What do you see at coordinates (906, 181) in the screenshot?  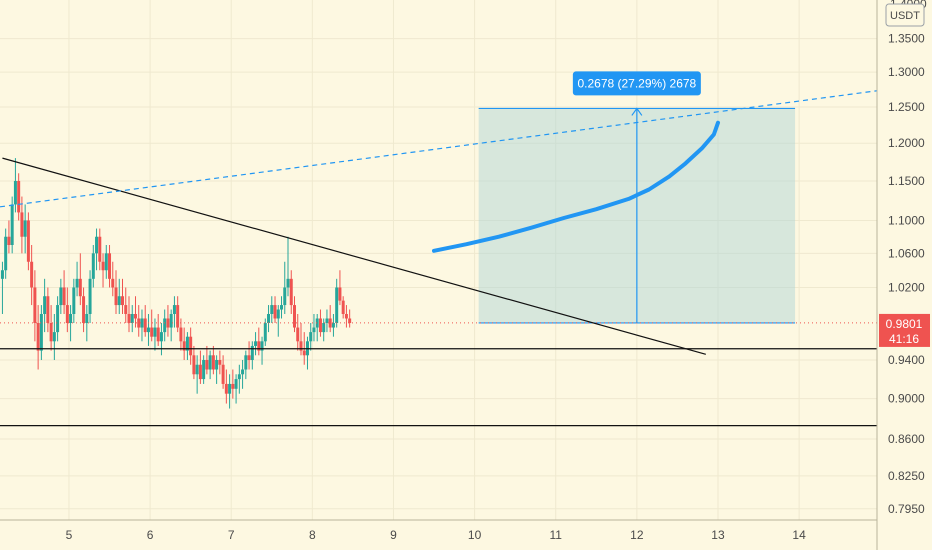 I see `y-tick-label-4: 1.1500` at bounding box center [906, 181].